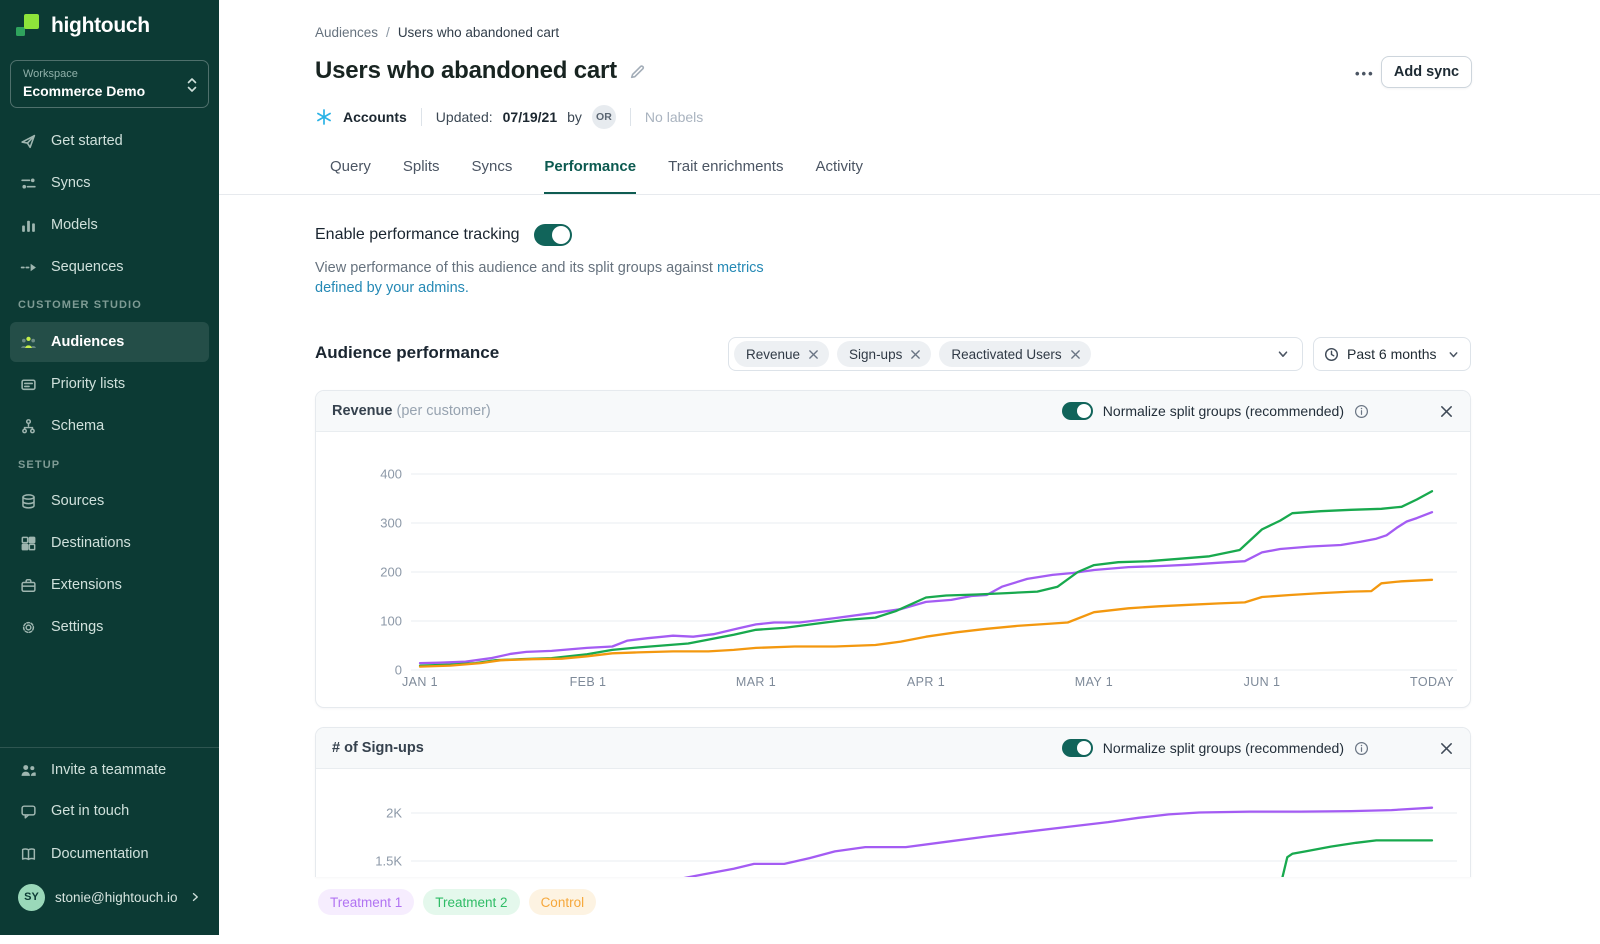 Image resolution: width=1600 pixels, height=944 pixels. I want to click on avatar: SY, so click(31, 897).